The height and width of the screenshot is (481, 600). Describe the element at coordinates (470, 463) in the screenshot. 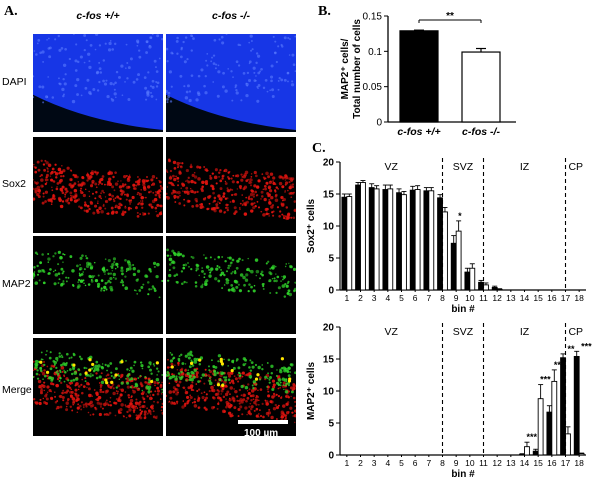

I see `map2-x-tick-label: 10` at that location.